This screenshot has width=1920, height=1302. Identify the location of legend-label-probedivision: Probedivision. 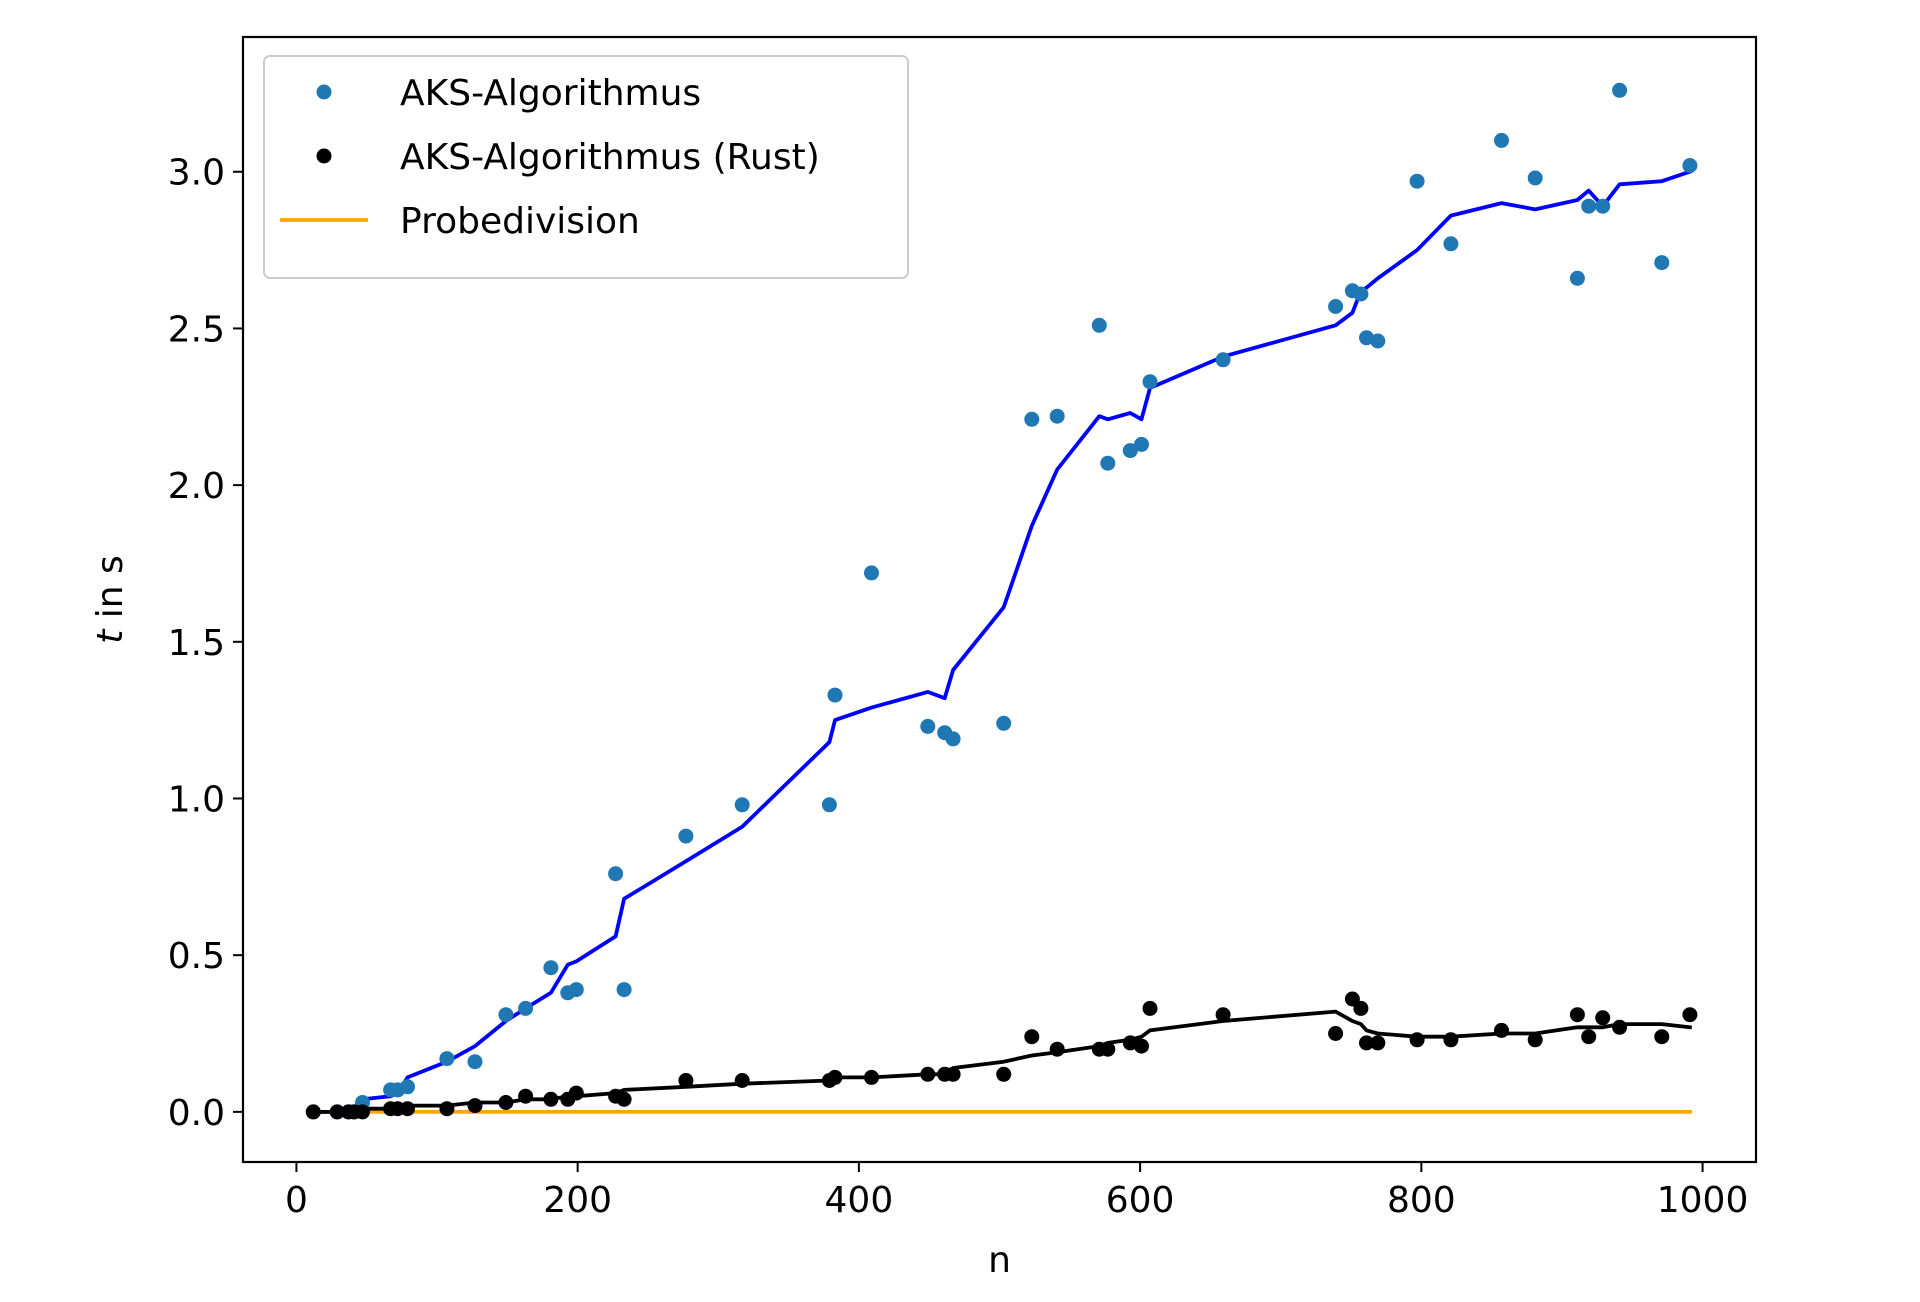
(520, 221).